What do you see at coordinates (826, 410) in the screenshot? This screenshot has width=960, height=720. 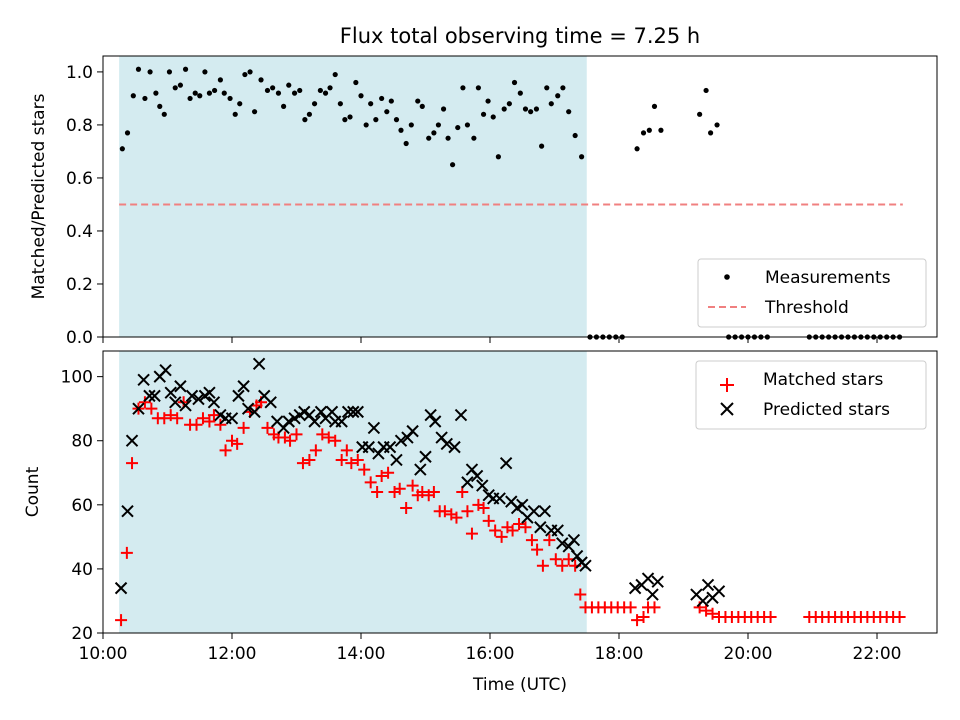 I see `legend-predicted-label: Predicted stars` at bounding box center [826, 410].